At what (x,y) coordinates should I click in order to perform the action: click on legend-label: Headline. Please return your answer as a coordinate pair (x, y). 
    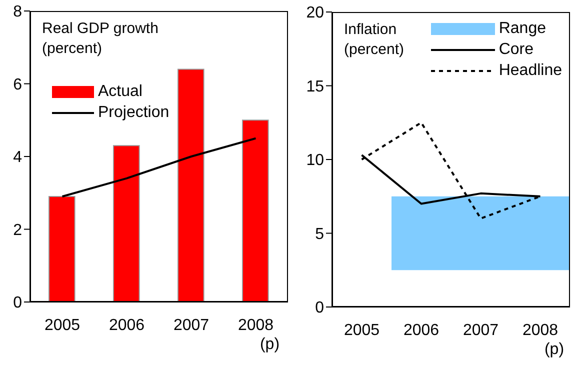
    Looking at the image, I should click on (530, 71).